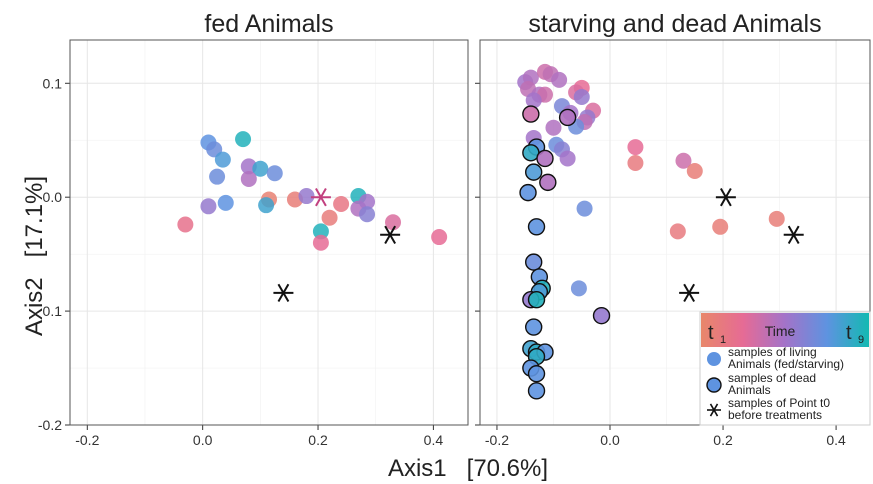 This screenshot has width=873, height=484. What do you see at coordinates (775, 415) in the screenshot?
I see `legend-label-line2: before treatments` at bounding box center [775, 415].